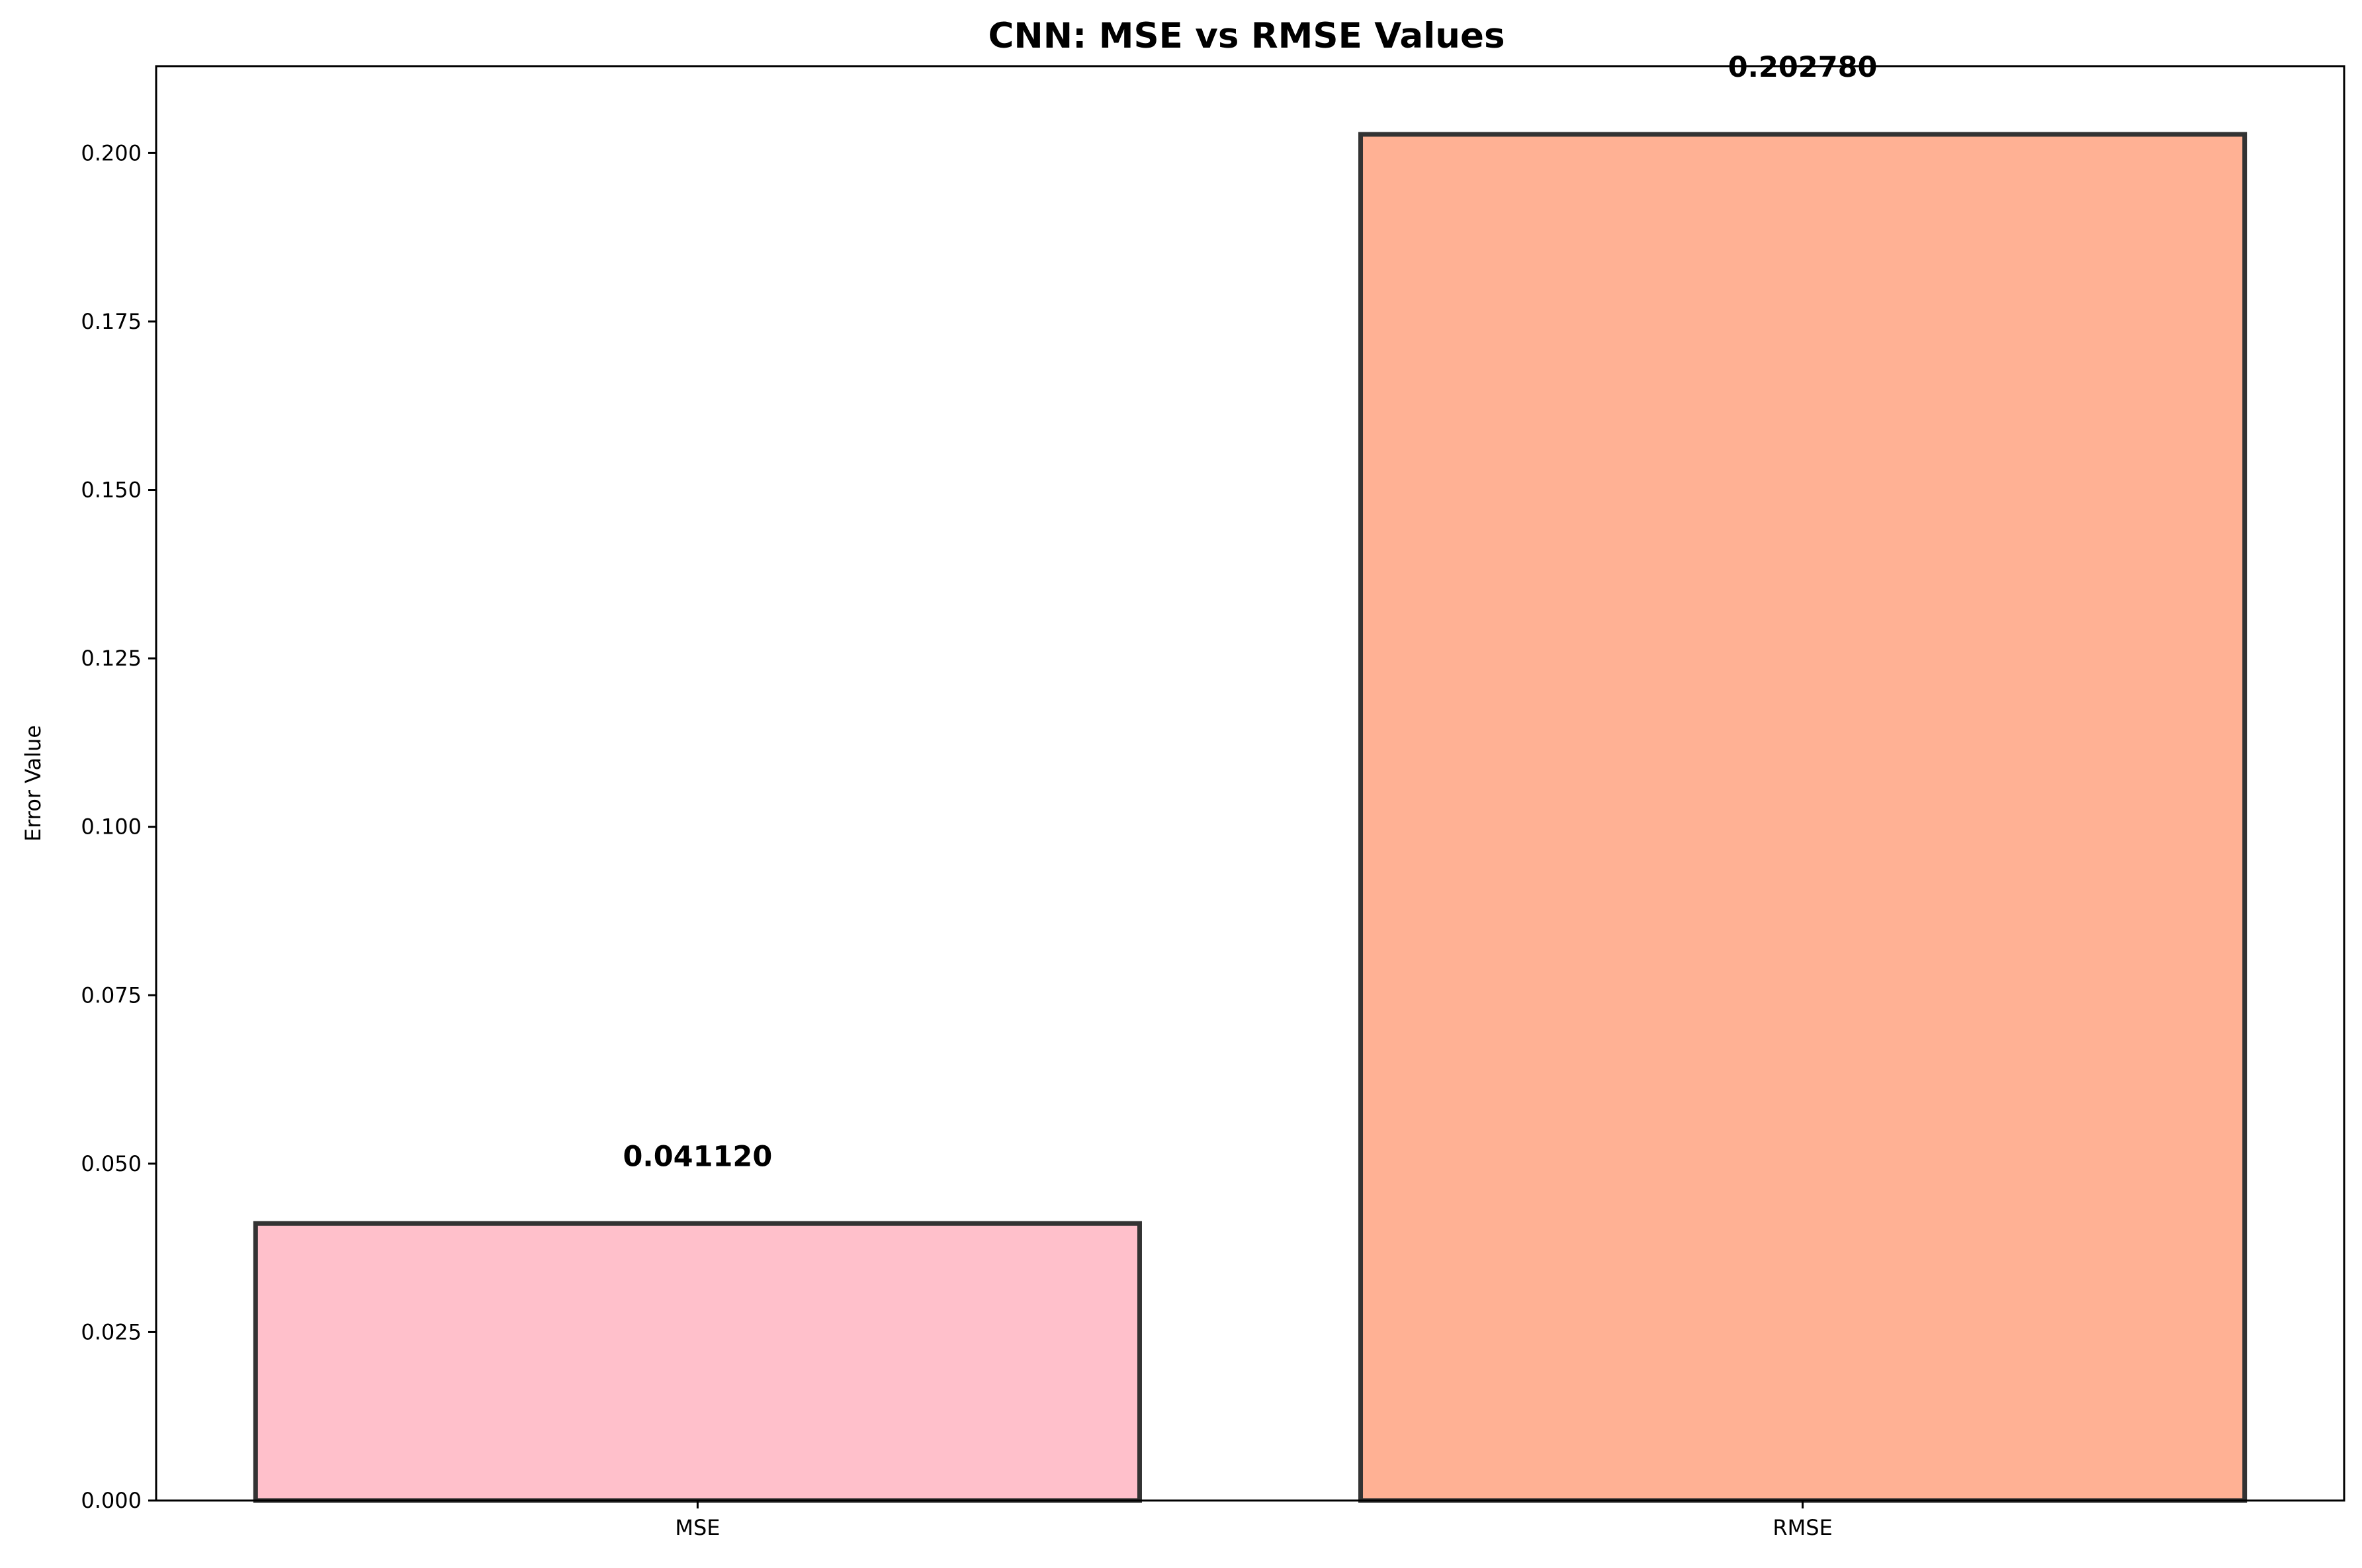 This screenshot has height=1568, width=2362. What do you see at coordinates (698, 1157) in the screenshot?
I see `data-label-mse: 0.041120` at bounding box center [698, 1157].